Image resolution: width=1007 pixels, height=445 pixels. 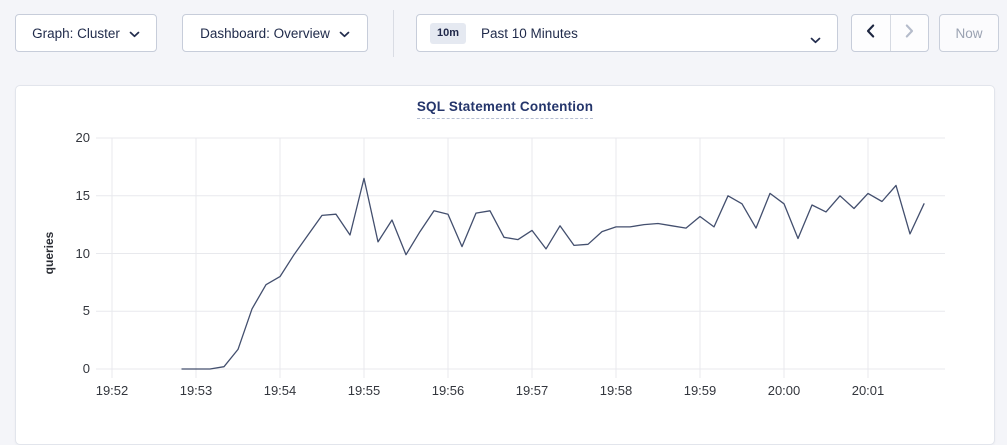 I want to click on time-back-button, so click(x=871, y=33).